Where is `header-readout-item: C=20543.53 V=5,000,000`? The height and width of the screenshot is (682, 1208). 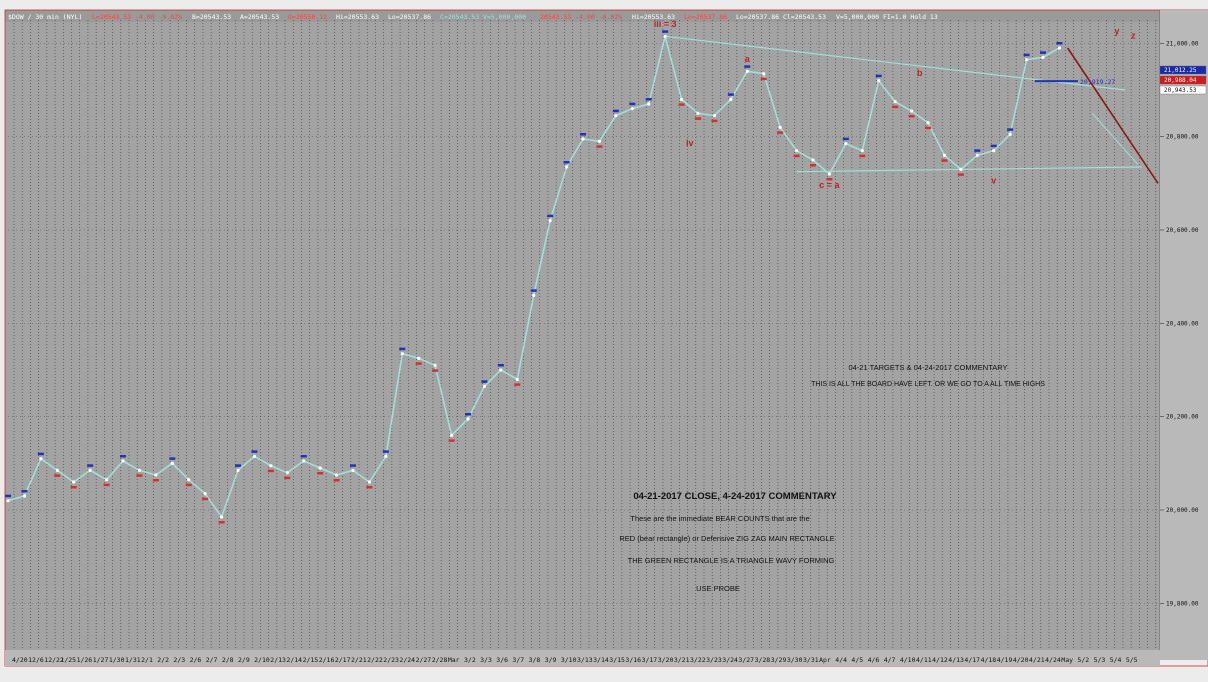
header-readout-item: C=20543.53 V=5,000,000 is located at coordinates (483, 17).